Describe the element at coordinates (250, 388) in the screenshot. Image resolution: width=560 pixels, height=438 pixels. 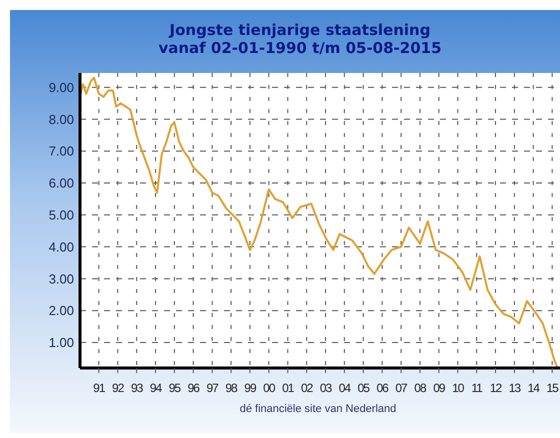
I see `x-tick-label: 99` at that location.